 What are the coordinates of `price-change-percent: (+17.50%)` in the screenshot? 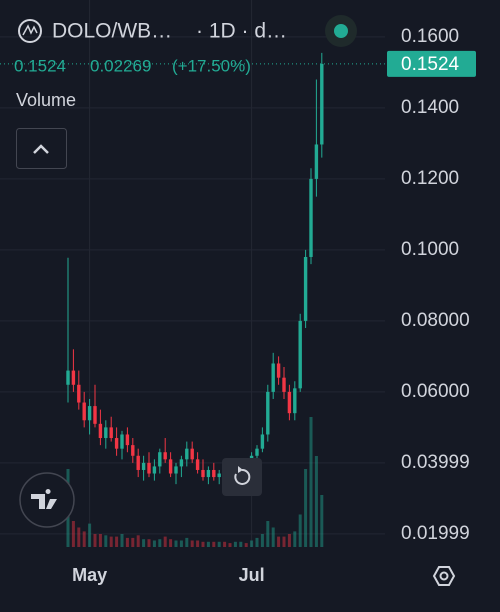 It's located at (211, 65).